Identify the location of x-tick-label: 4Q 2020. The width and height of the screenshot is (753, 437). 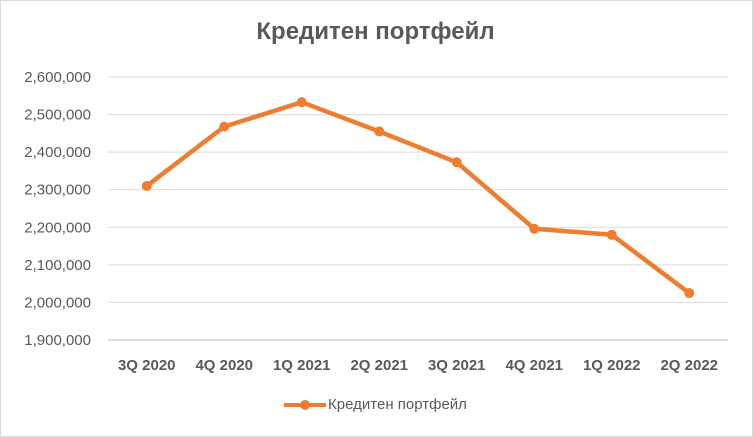
(224, 365).